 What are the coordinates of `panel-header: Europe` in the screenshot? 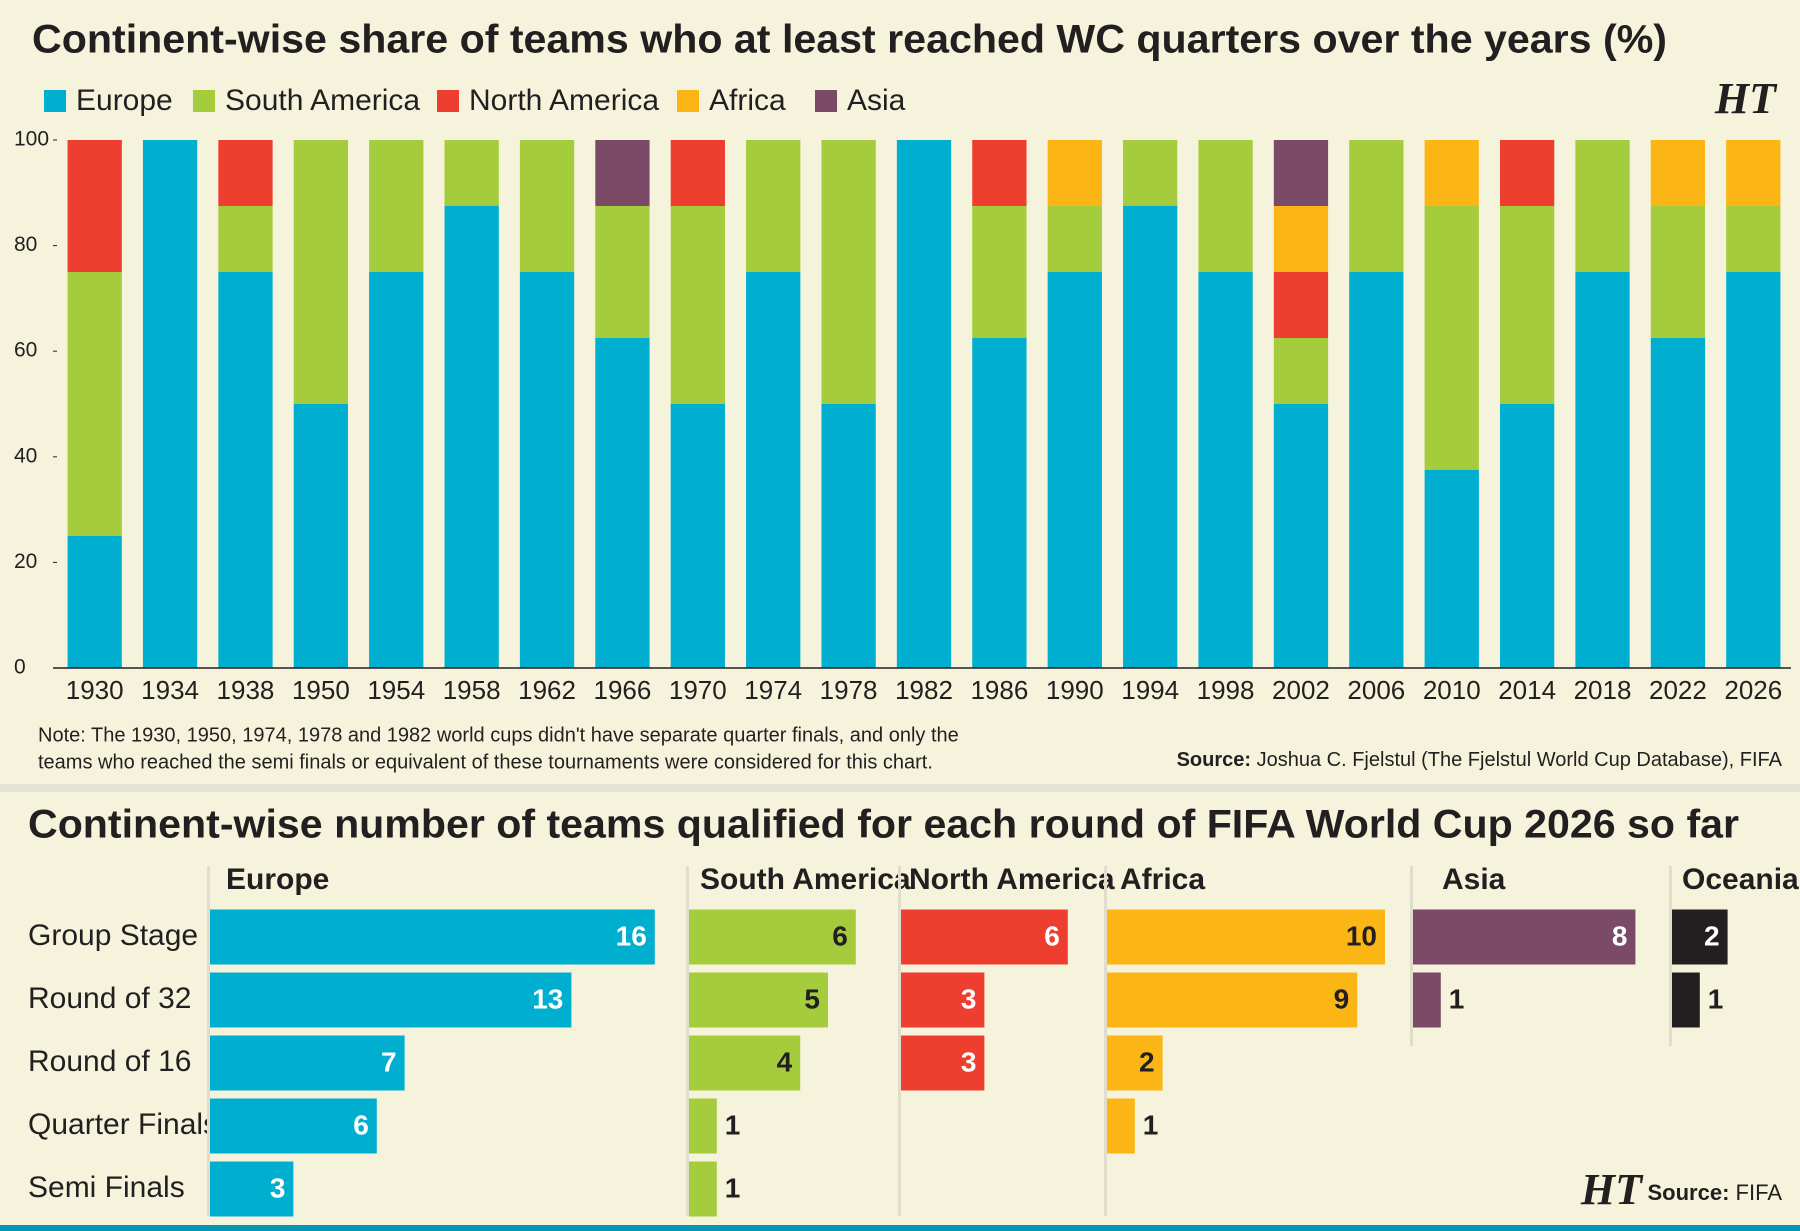 It's located at (277, 879).